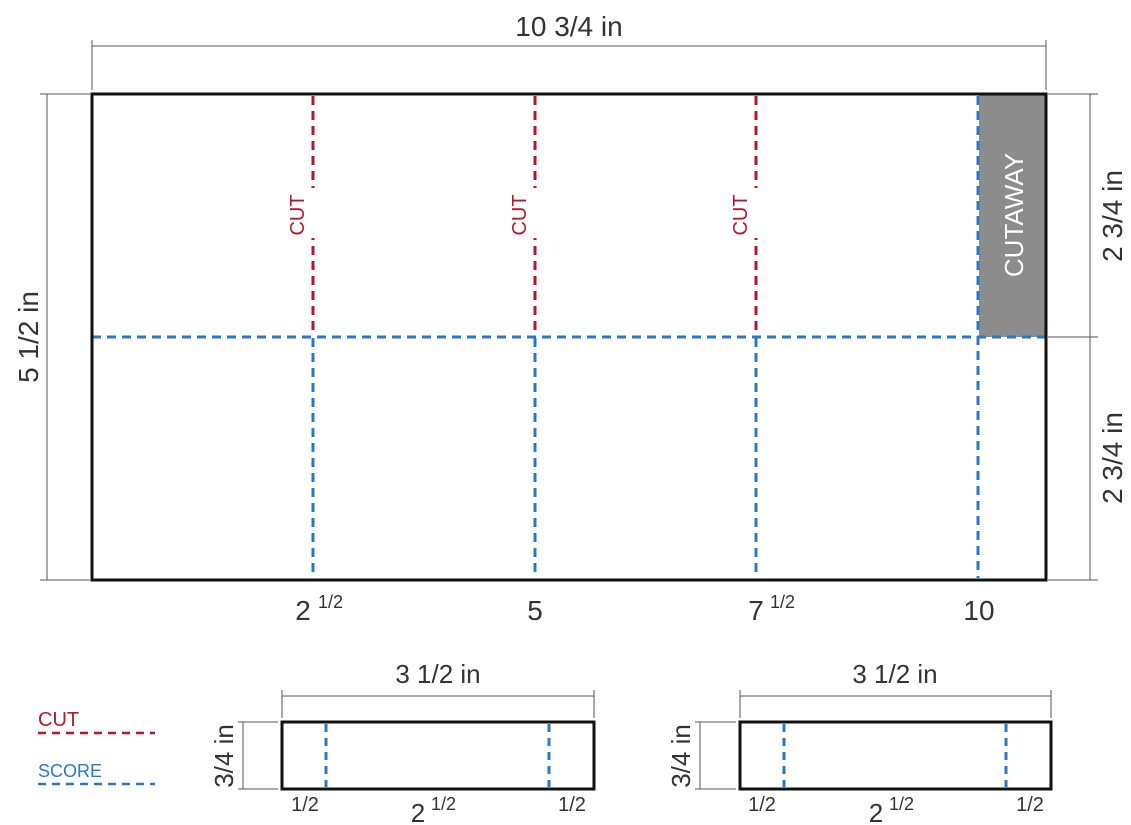  What do you see at coordinates (644, 609) in the screenshot?
I see `tick-labels: 2 1/2 5 7 1/2 10` at bounding box center [644, 609].